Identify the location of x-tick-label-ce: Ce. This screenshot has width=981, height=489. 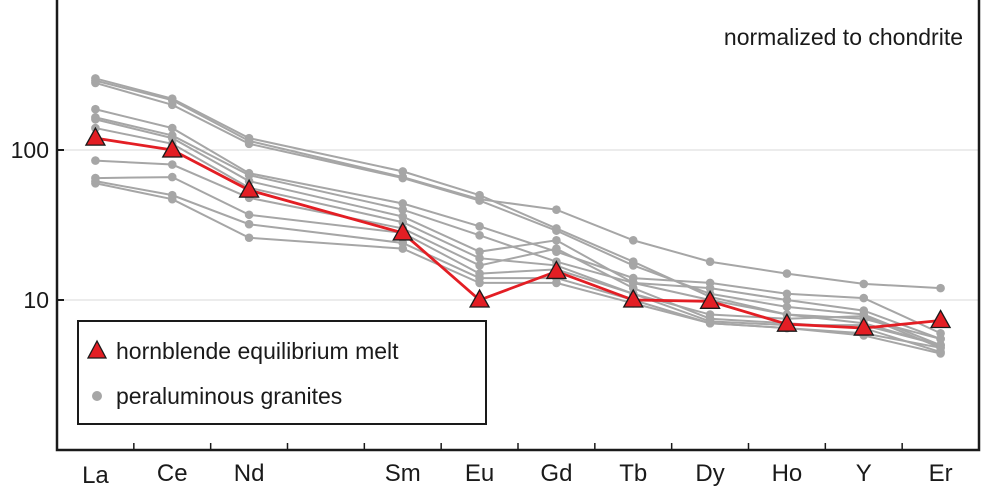
(172, 473).